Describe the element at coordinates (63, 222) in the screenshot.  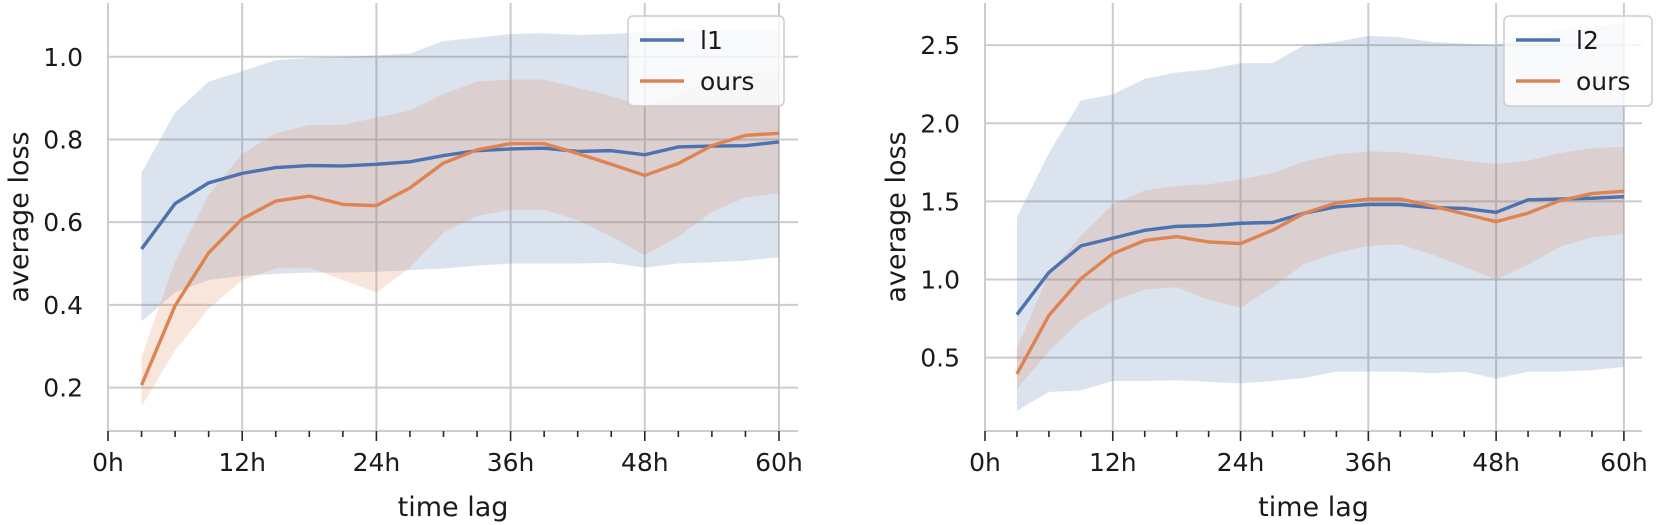
I see `y-tick-label: 0.6` at that location.